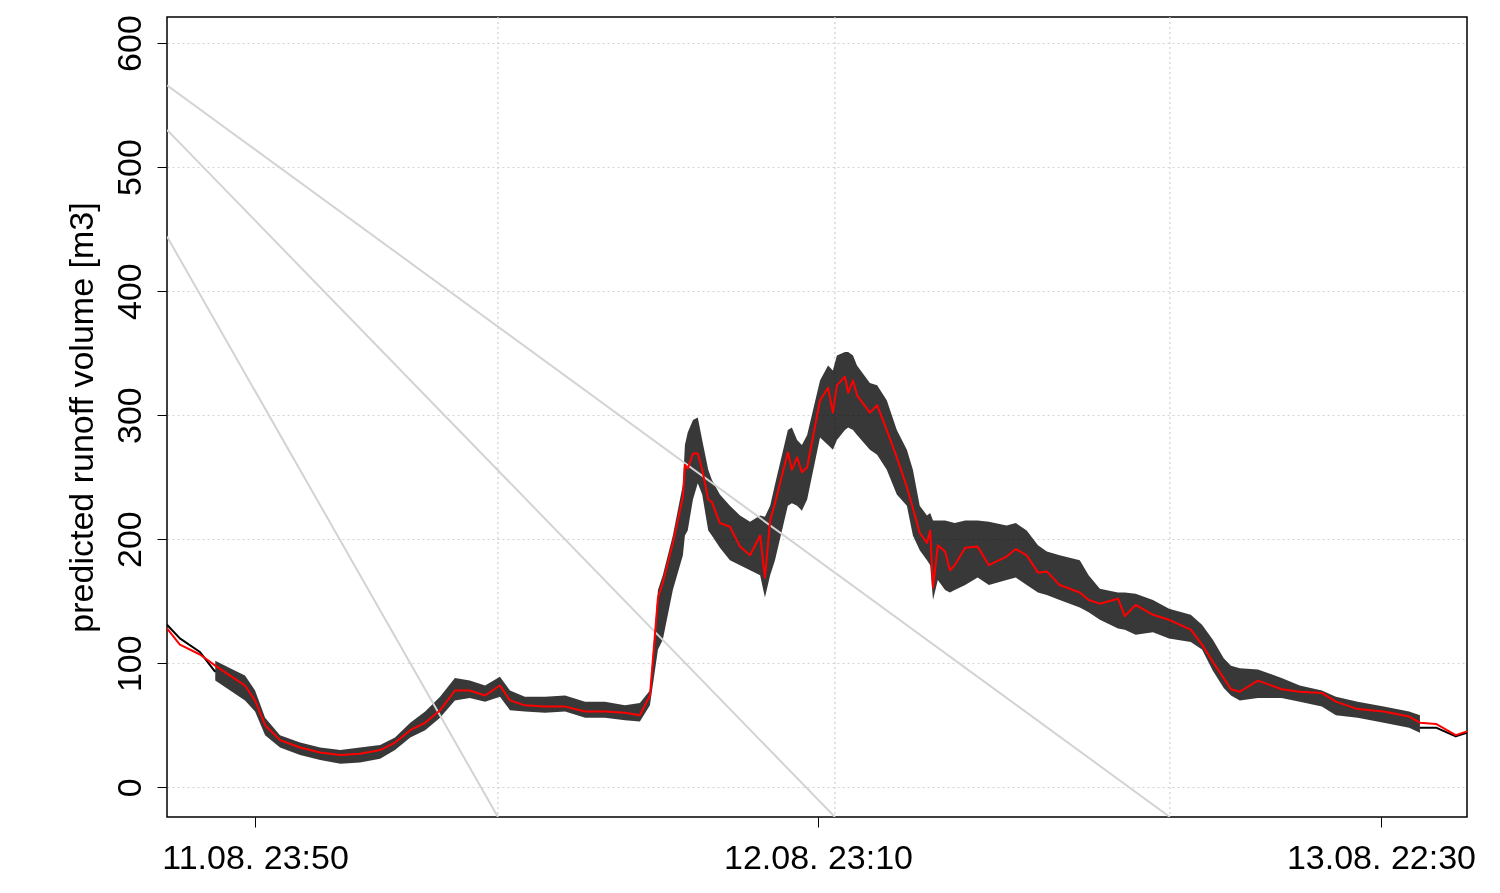 This screenshot has height=893, width=1500. I want to click on y-tick-label: 200, so click(128, 540).